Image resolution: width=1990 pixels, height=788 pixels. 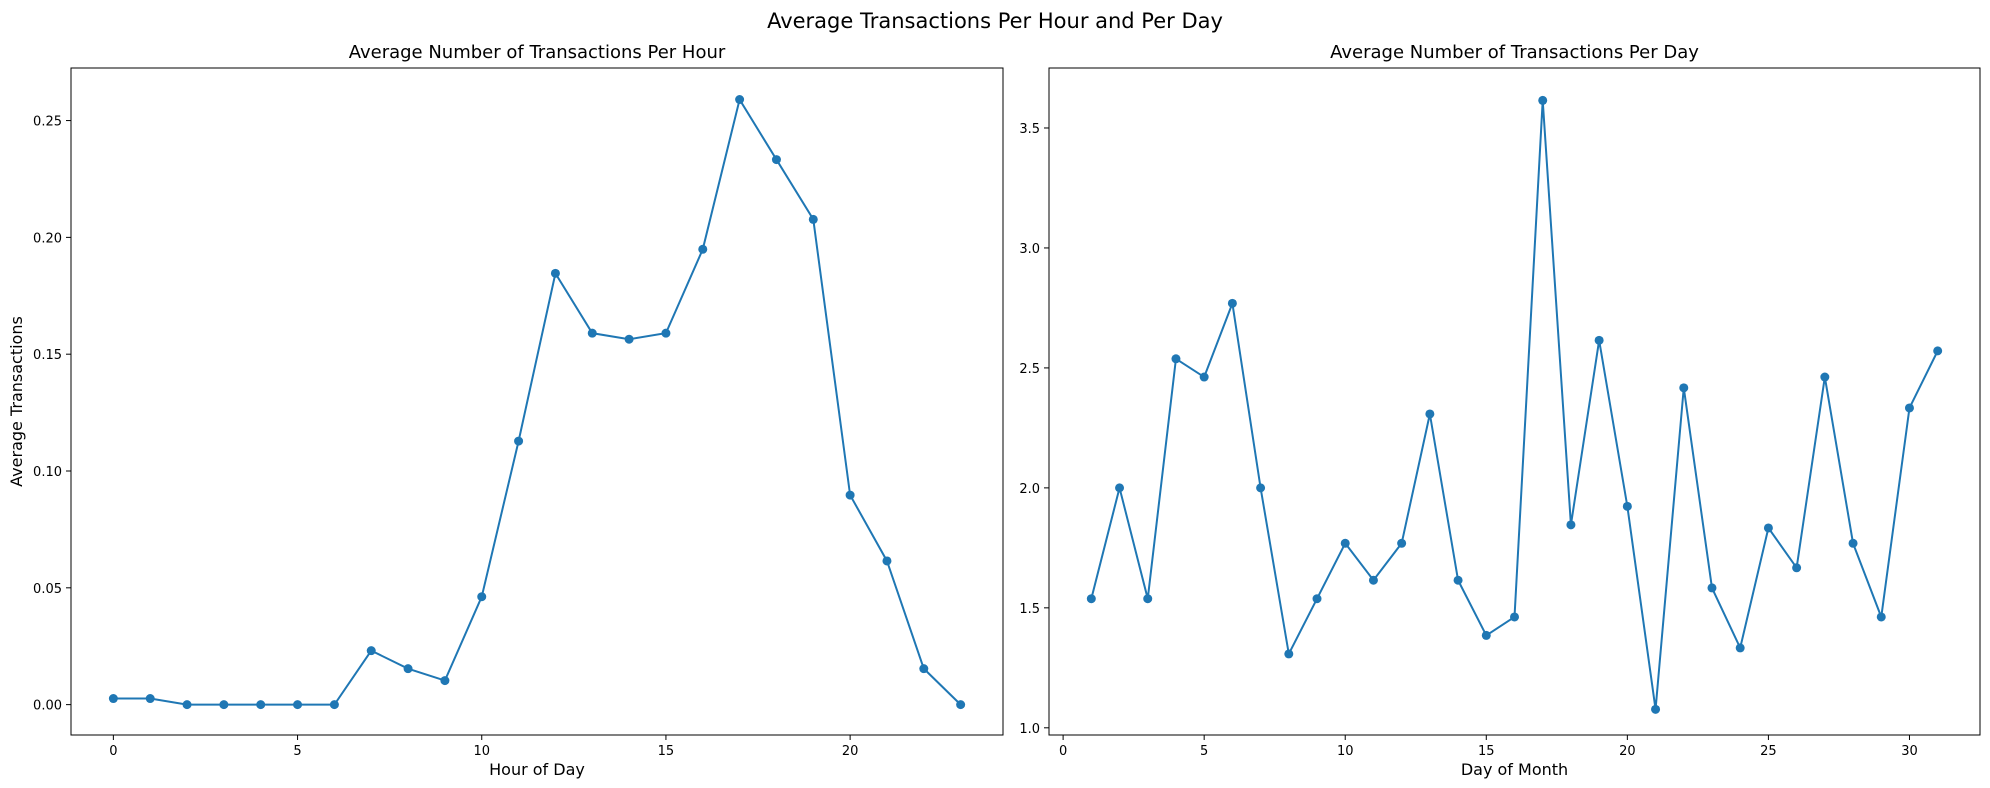 What do you see at coordinates (47, 706) in the screenshot?
I see `y-tick-label: 0.00` at bounding box center [47, 706].